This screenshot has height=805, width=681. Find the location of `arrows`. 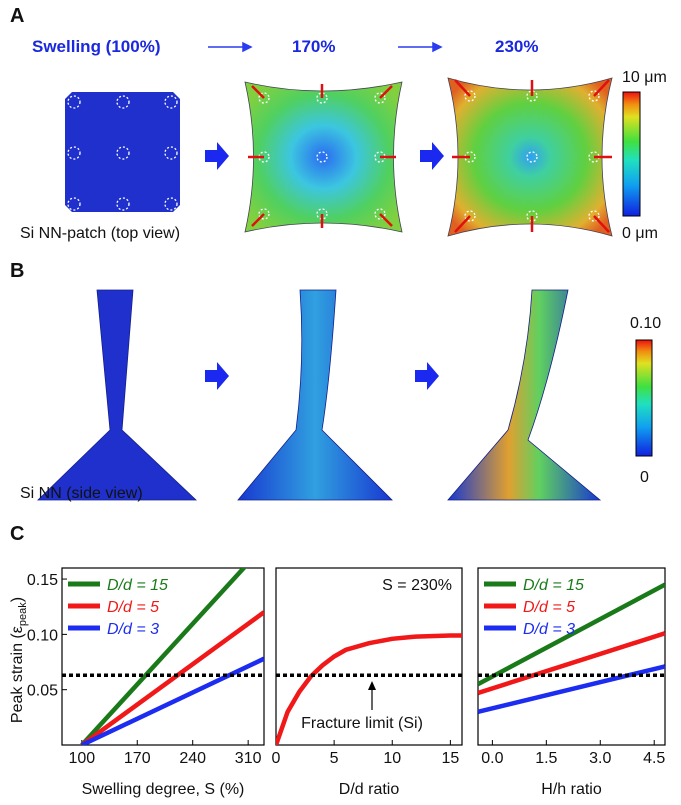

arrows is located at coordinates (325, 47).